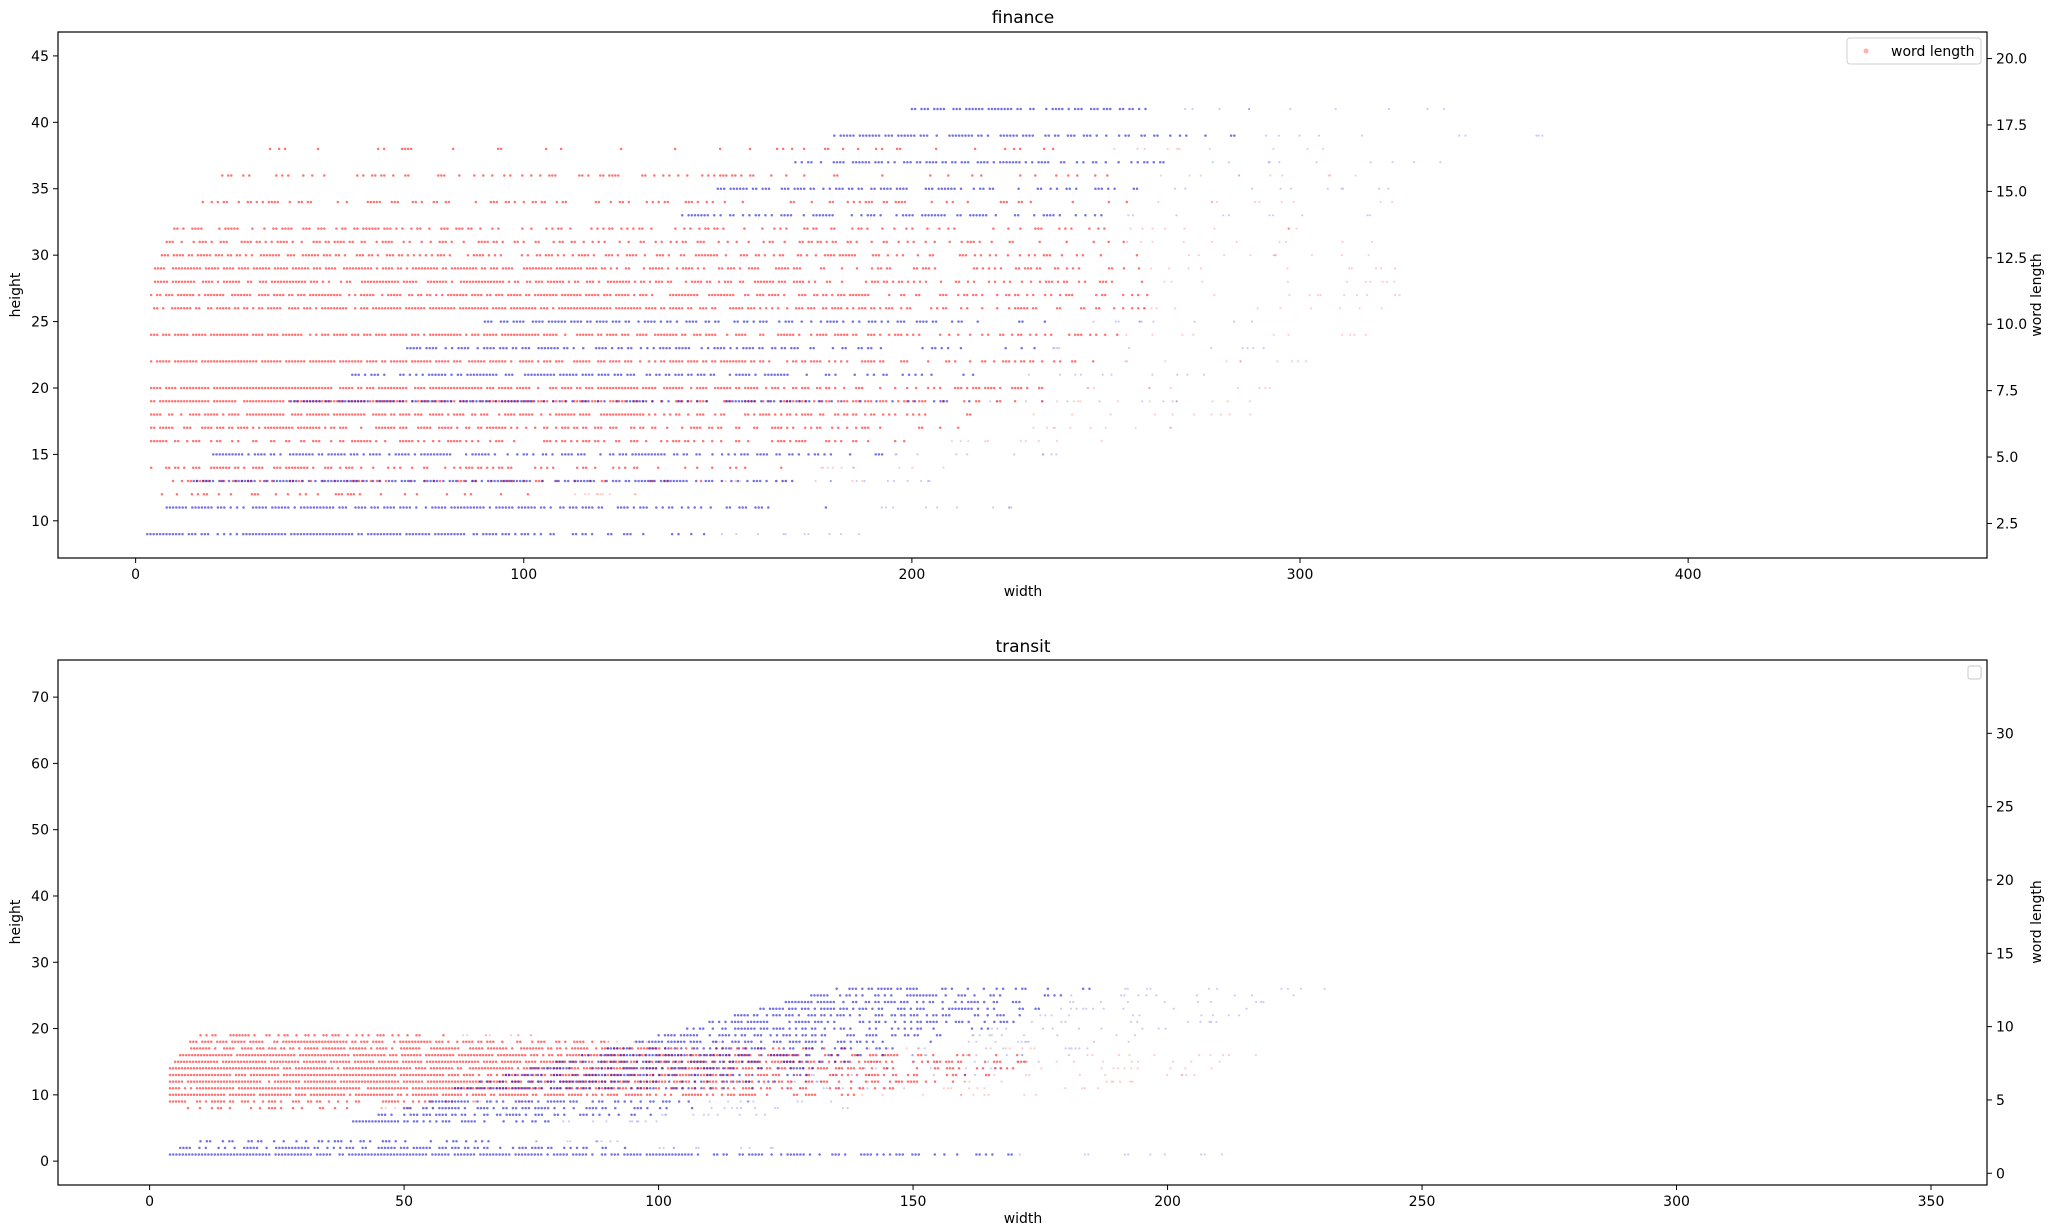 The height and width of the screenshot is (1230, 2048). I want to click on y-tick-label: 45, so click(40, 57).